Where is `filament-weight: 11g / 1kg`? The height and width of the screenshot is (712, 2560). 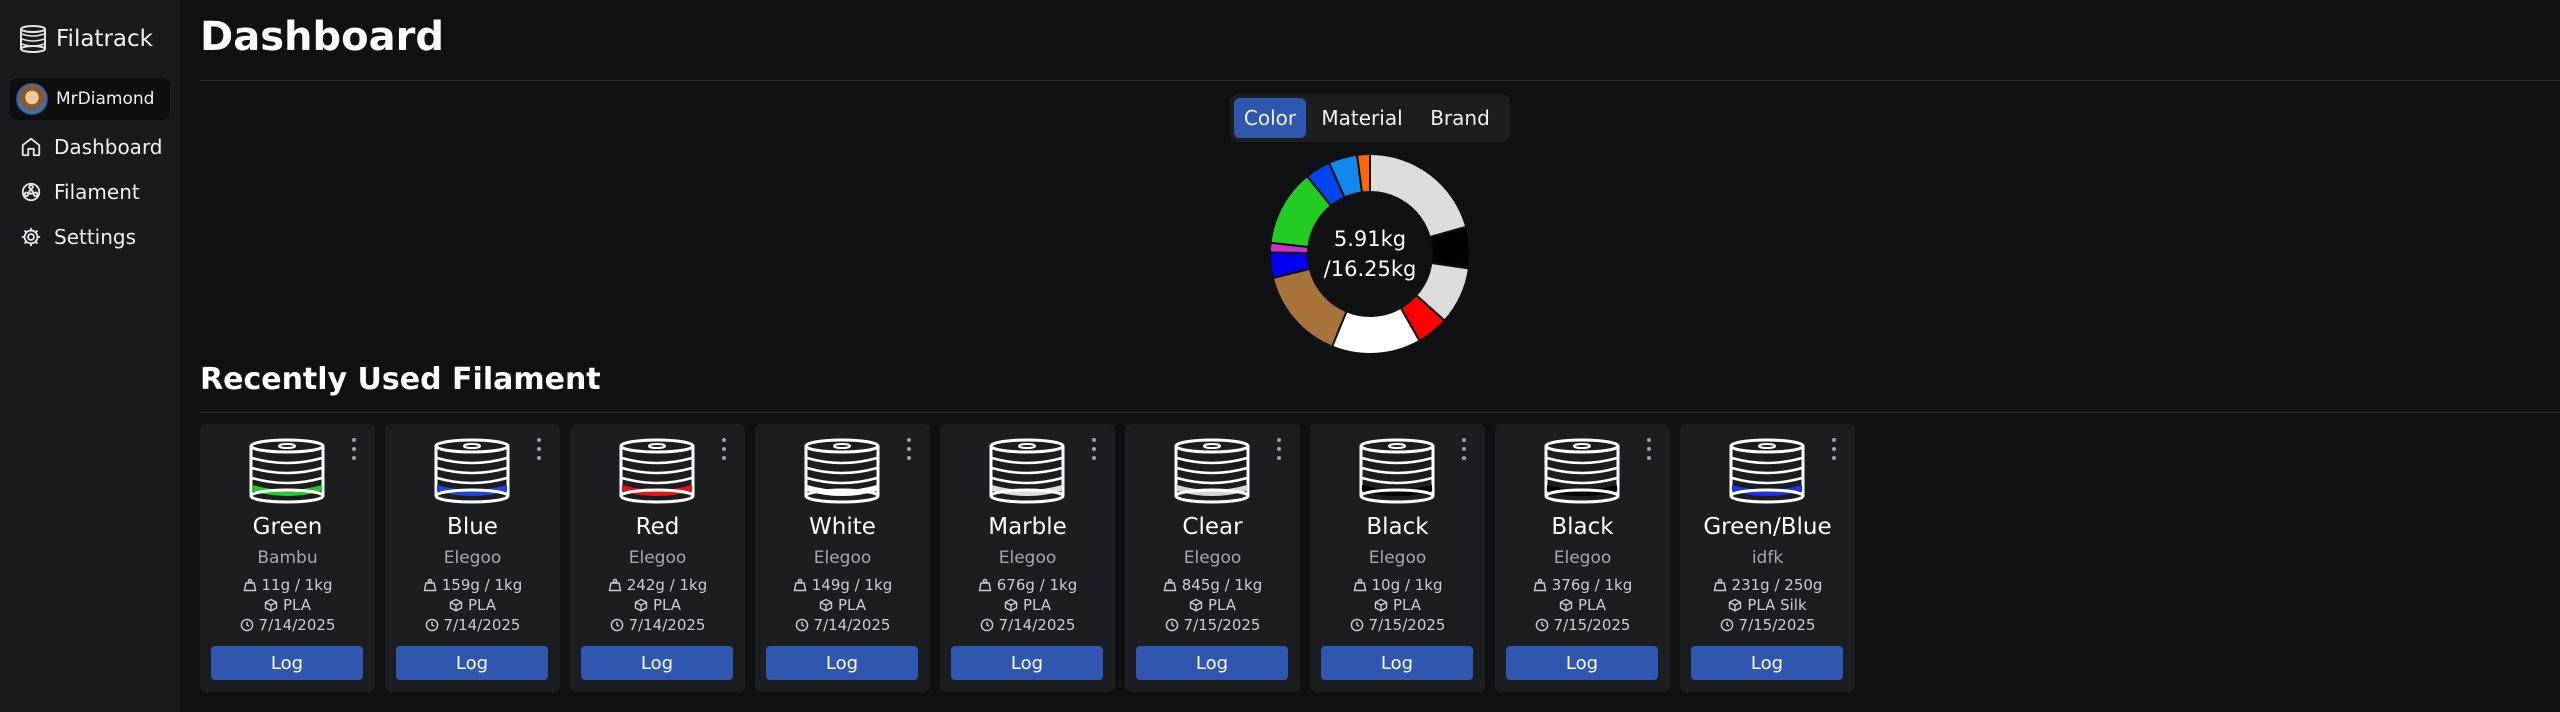
filament-weight: 11g / 1kg is located at coordinates (287, 585).